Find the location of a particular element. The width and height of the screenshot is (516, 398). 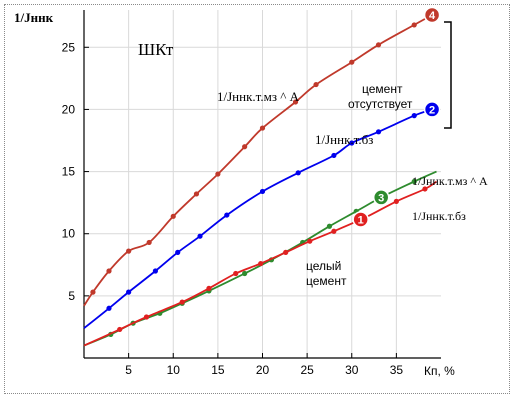

y-tick-label: 5 is located at coordinates (71, 296).